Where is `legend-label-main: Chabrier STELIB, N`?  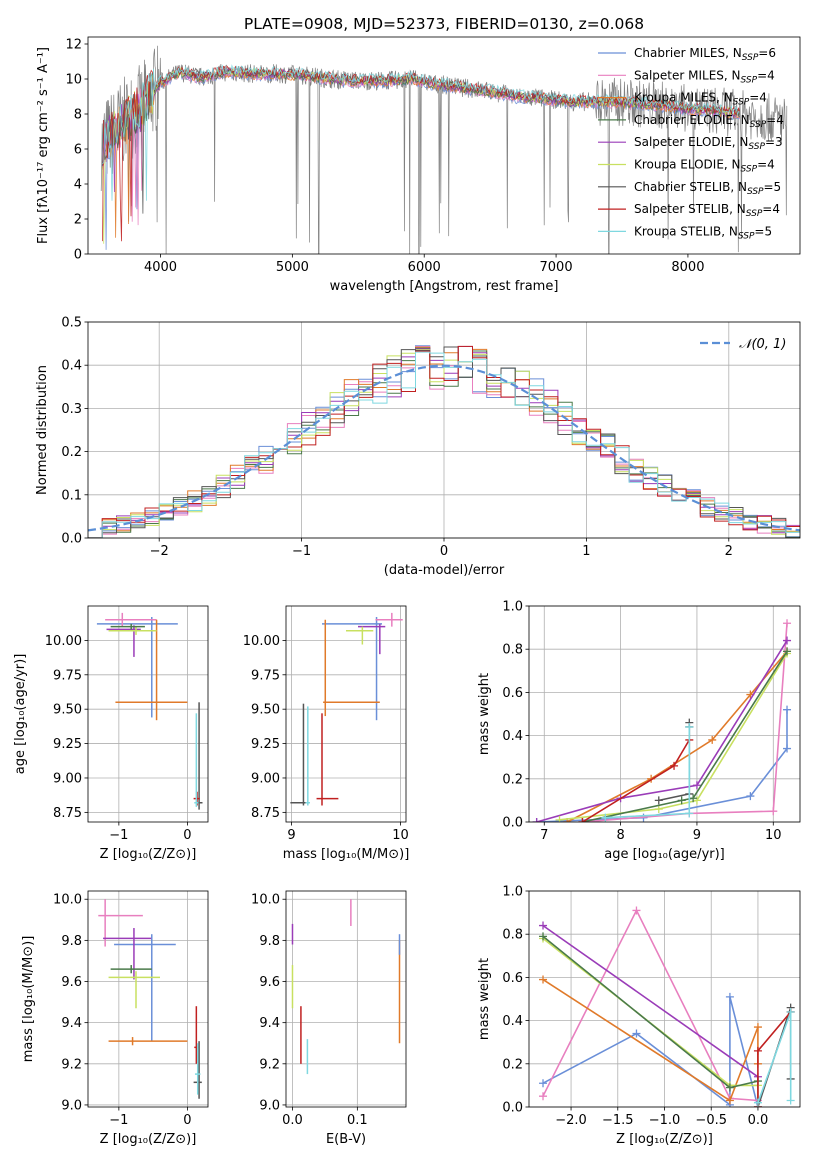 legend-label-main: Chabrier STELIB, N is located at coordinates (690, 187).